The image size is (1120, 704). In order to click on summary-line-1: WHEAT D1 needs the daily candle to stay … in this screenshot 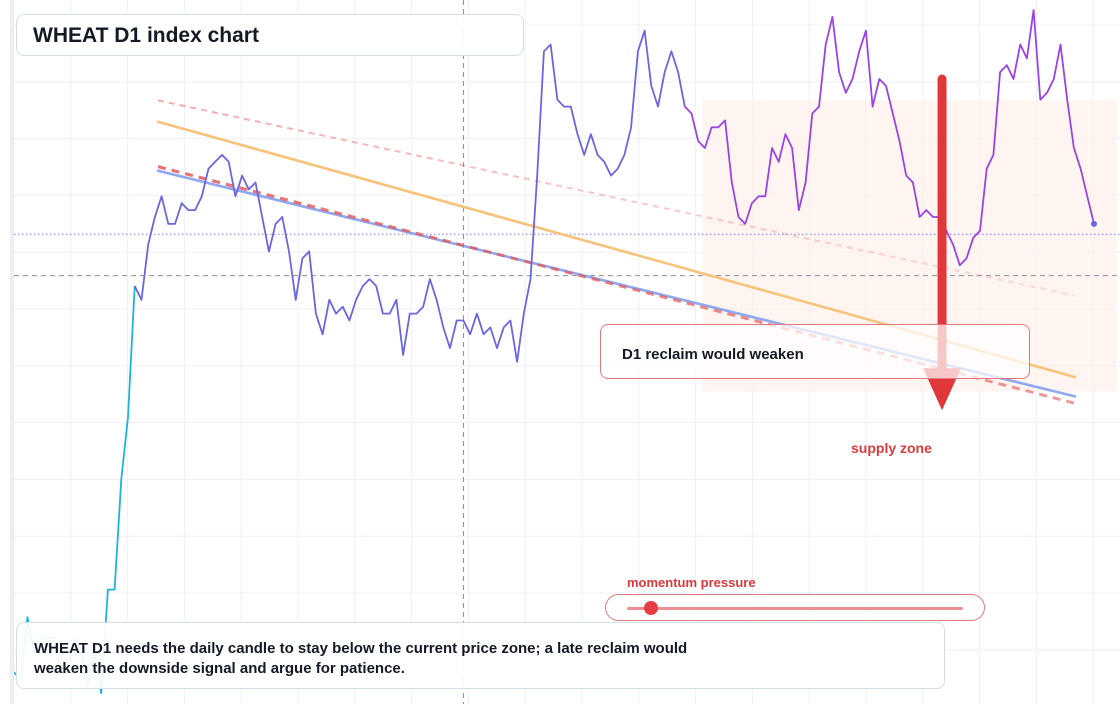, I will do `click(361, 648)`.